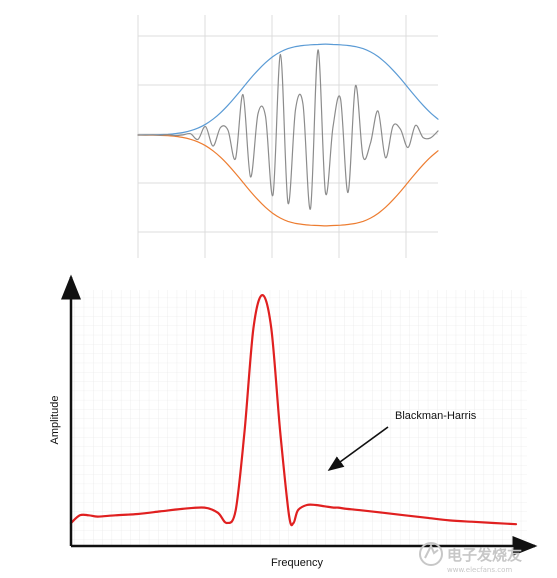 The image size is (557, 578). Describe the element at coordinates (358, 448) in the screenshot. I see `annotation-arrow` at that location.